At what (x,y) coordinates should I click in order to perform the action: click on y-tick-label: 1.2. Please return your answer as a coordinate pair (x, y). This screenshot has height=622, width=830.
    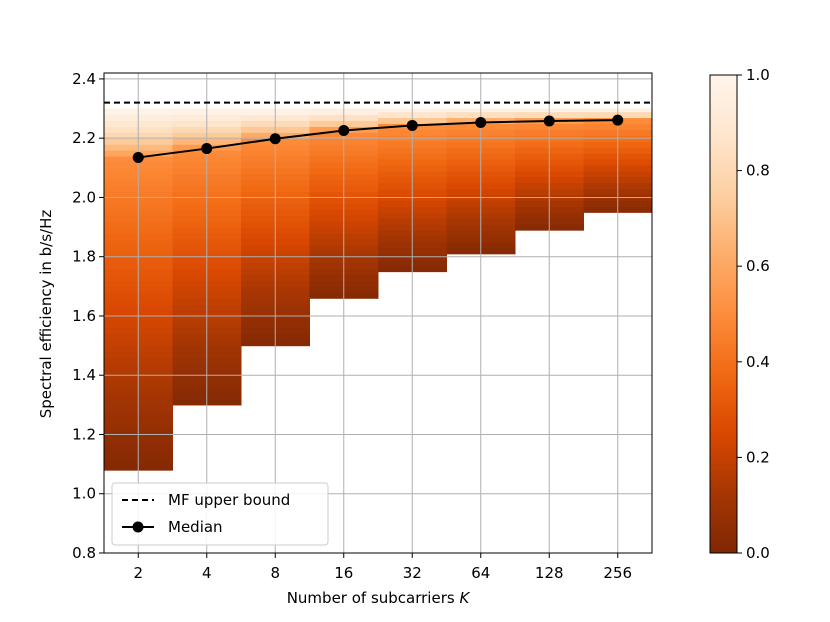
    Looking at the image, I should click on (84, 434).